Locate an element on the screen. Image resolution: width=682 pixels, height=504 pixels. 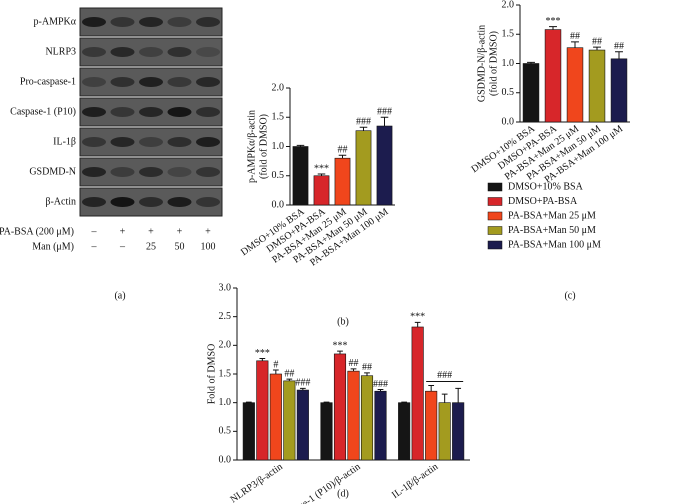
legend-label: DMSO+10% BSA is located at coordinates (546, 186).